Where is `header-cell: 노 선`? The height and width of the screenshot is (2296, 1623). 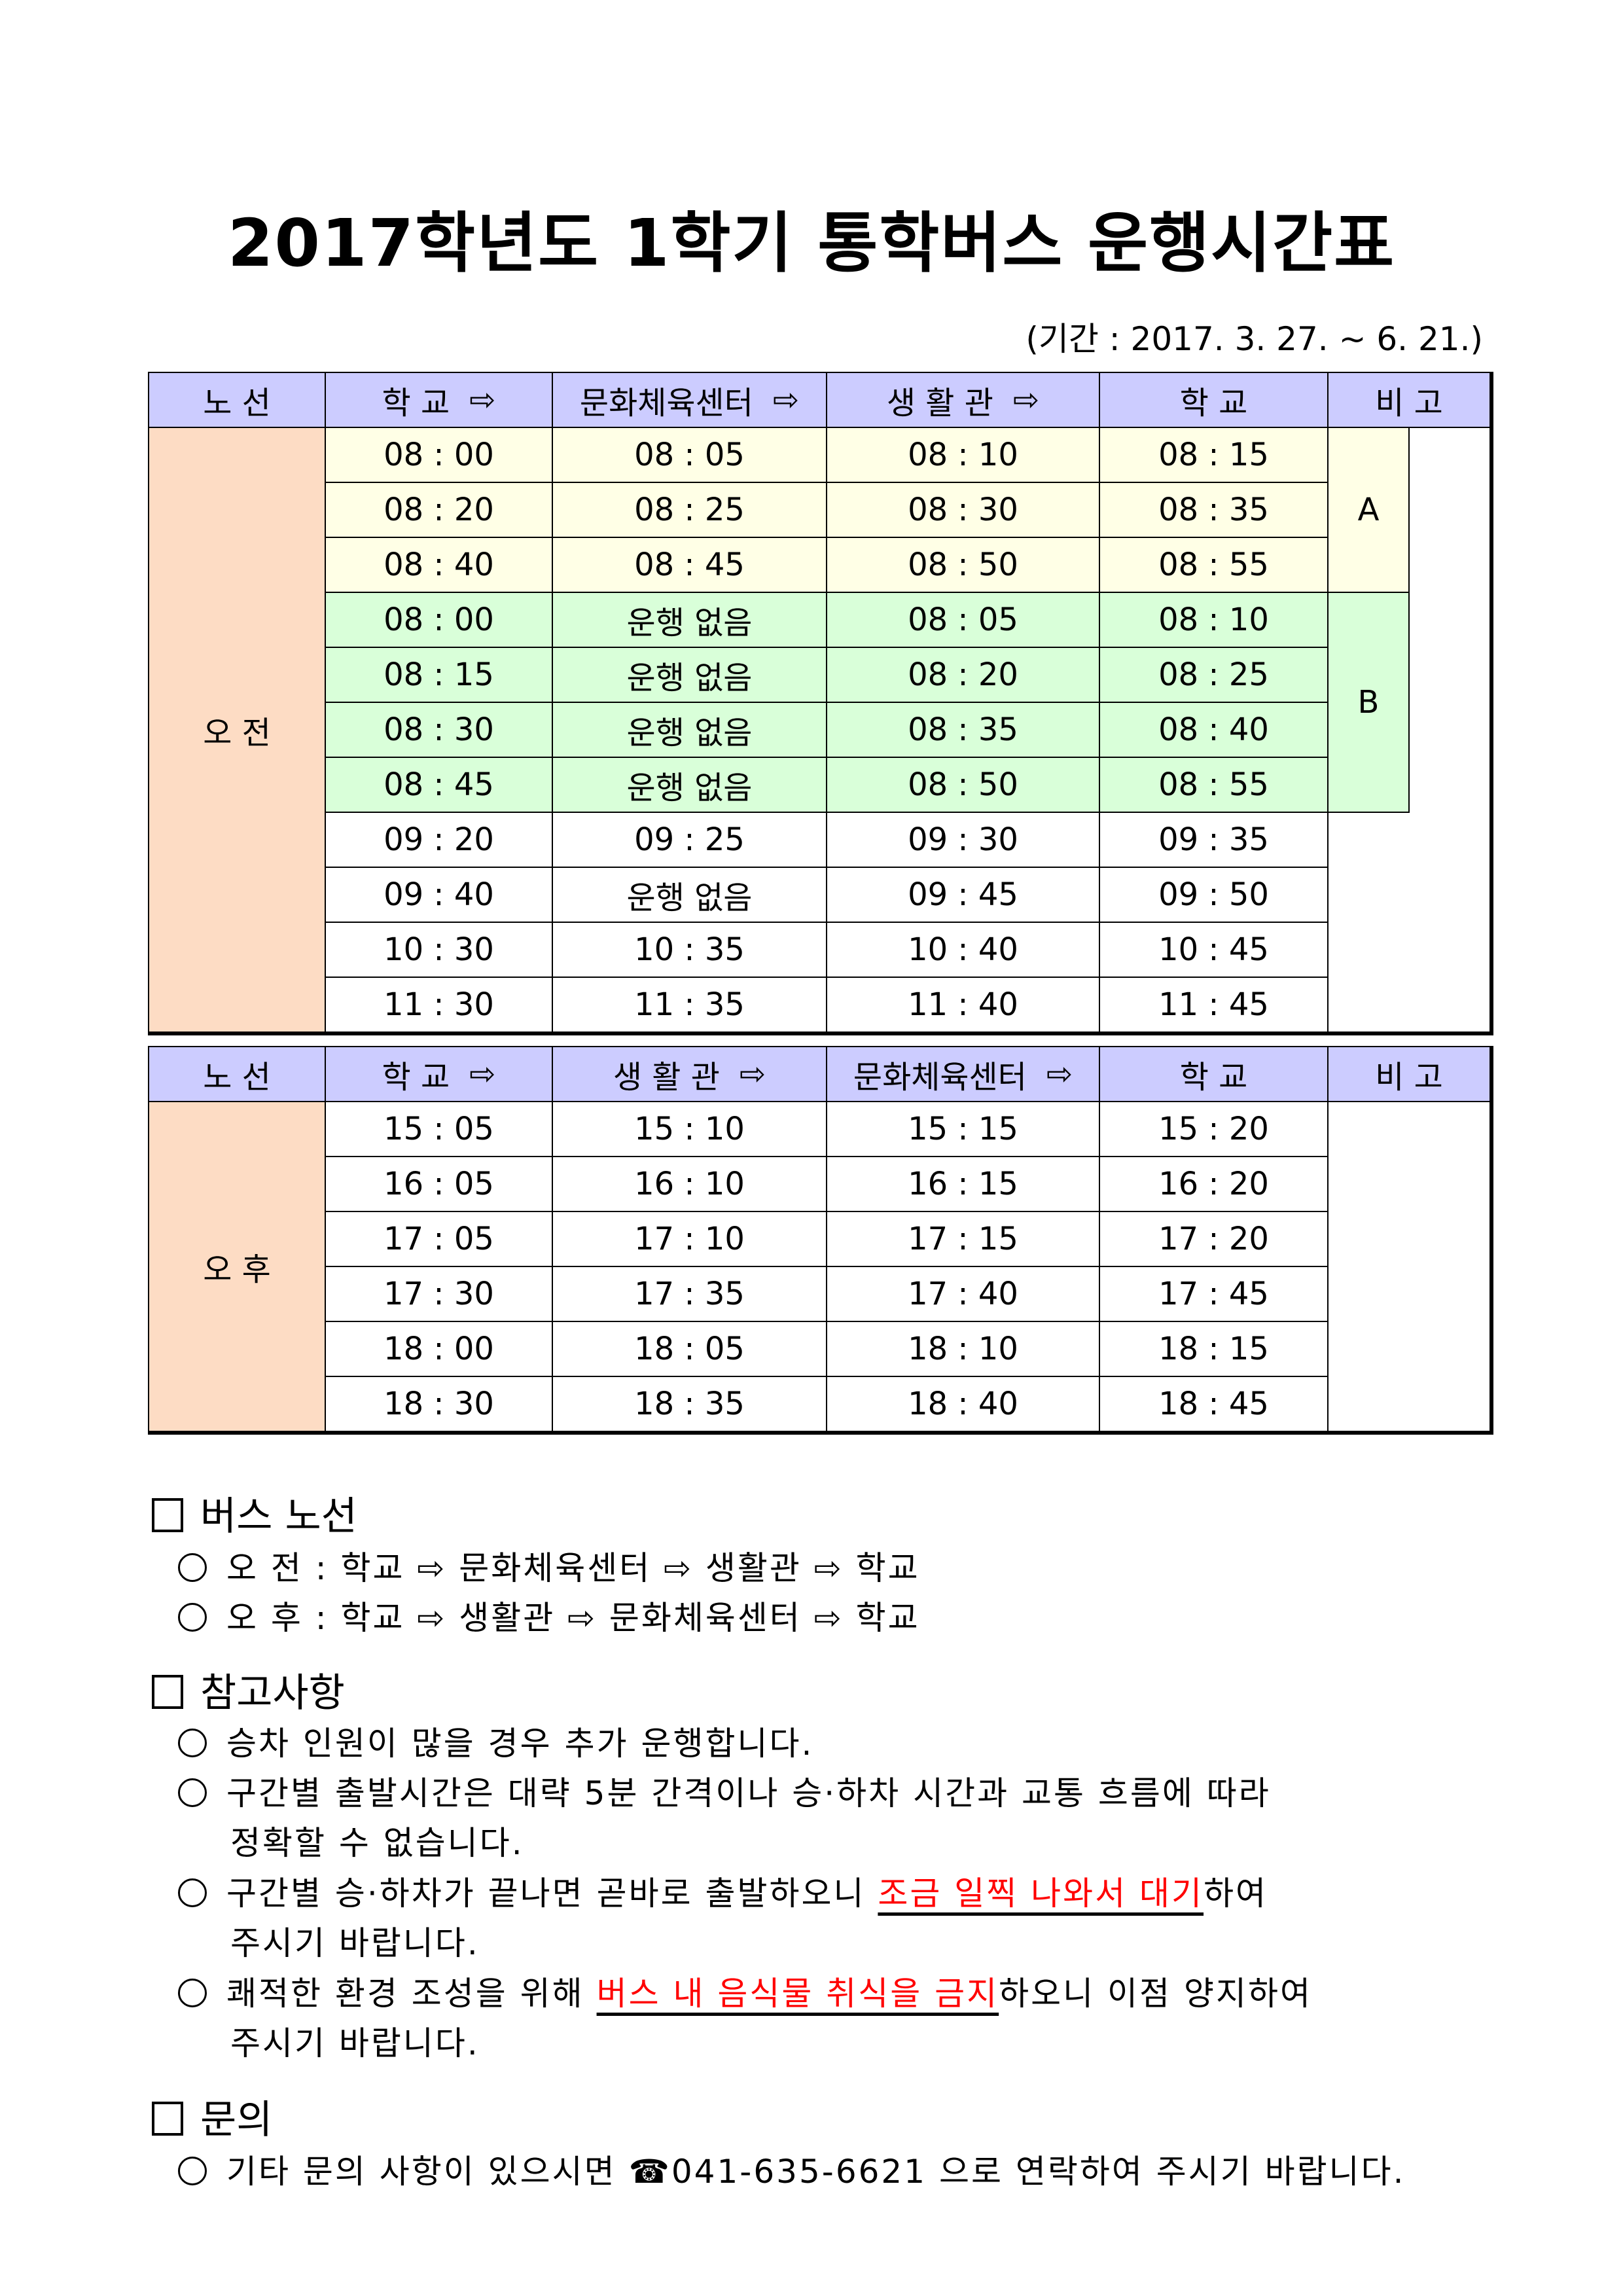
header-cell: 노 선 is located at coordinates (237, 400).